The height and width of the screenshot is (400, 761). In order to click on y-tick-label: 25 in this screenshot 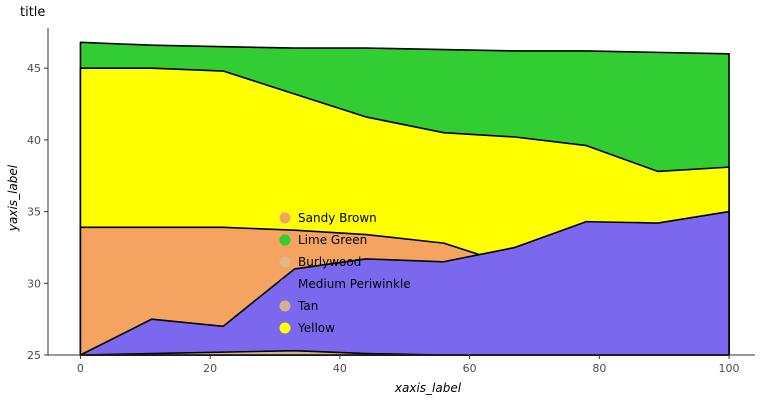, I will do `click(34, 355)`.